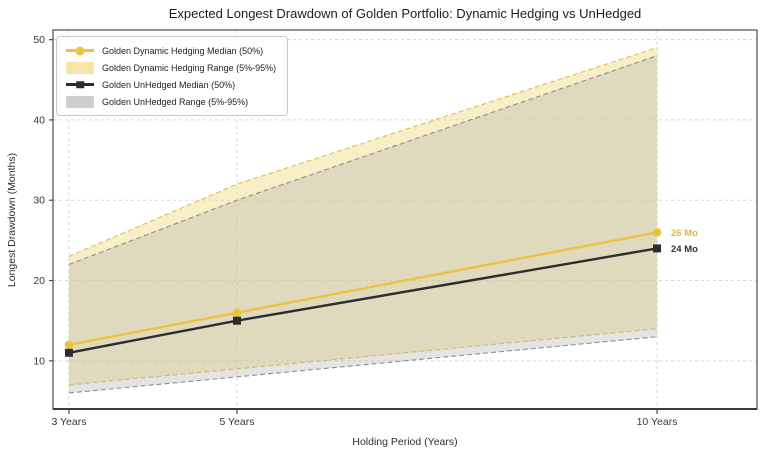  I want to click on y-tick-label: 10, so click(39, 361).